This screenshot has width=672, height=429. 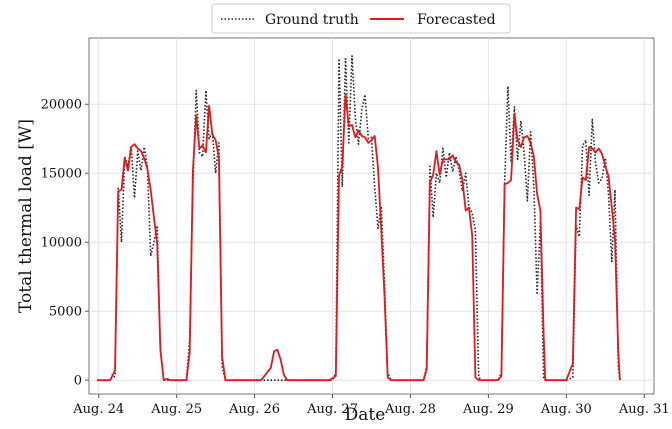 I want to click on x-tick-label: Aug. 29, so click(x=488, y=409).